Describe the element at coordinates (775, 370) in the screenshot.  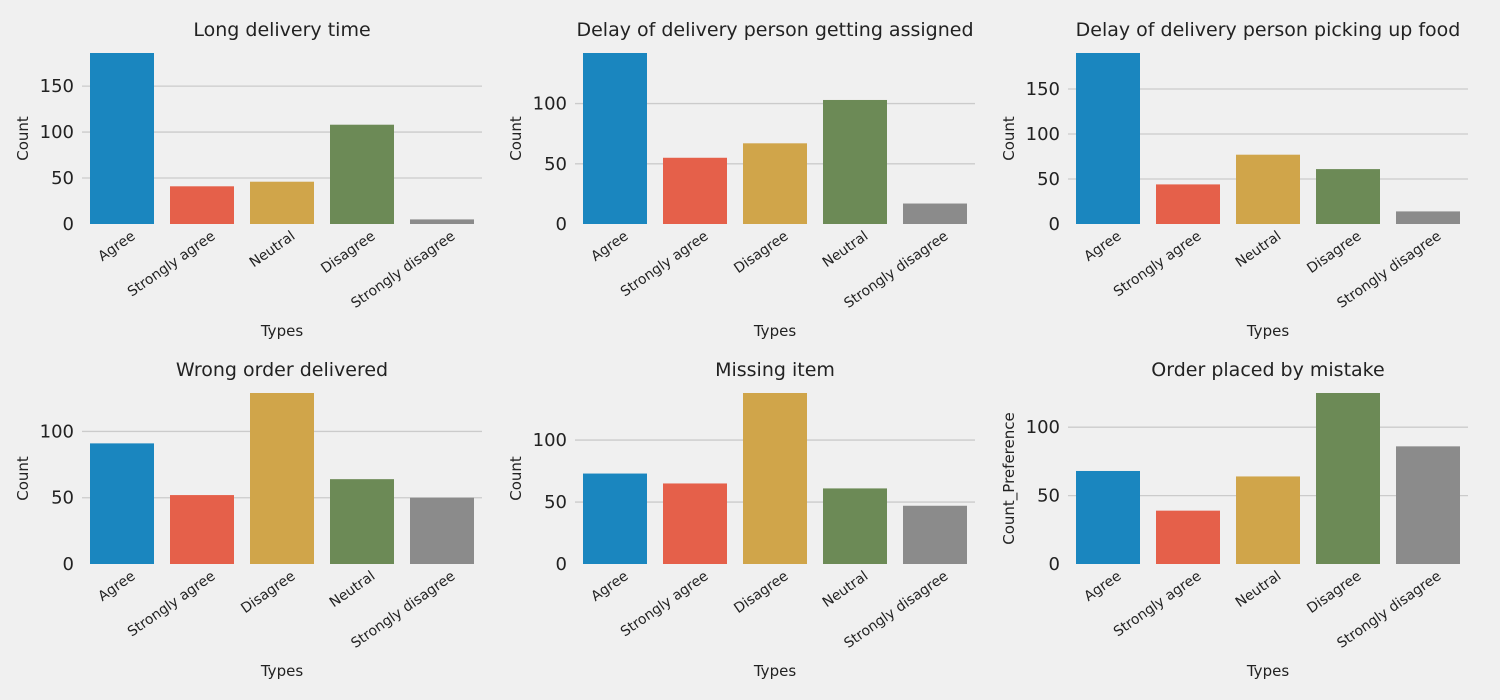
I see `chart-title: Missing item` at that location.